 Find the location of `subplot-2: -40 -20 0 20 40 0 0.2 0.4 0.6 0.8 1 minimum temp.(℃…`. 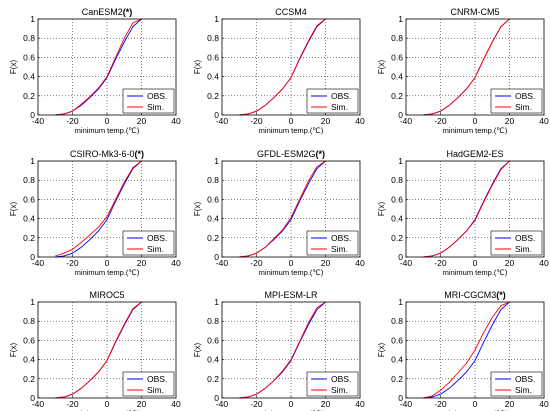

subplot-2: -40 -20 0 20 40 0 0.2 0.4 0.6 0.8 1 minimum temp.(℃… is located at coordinates (463, 71).